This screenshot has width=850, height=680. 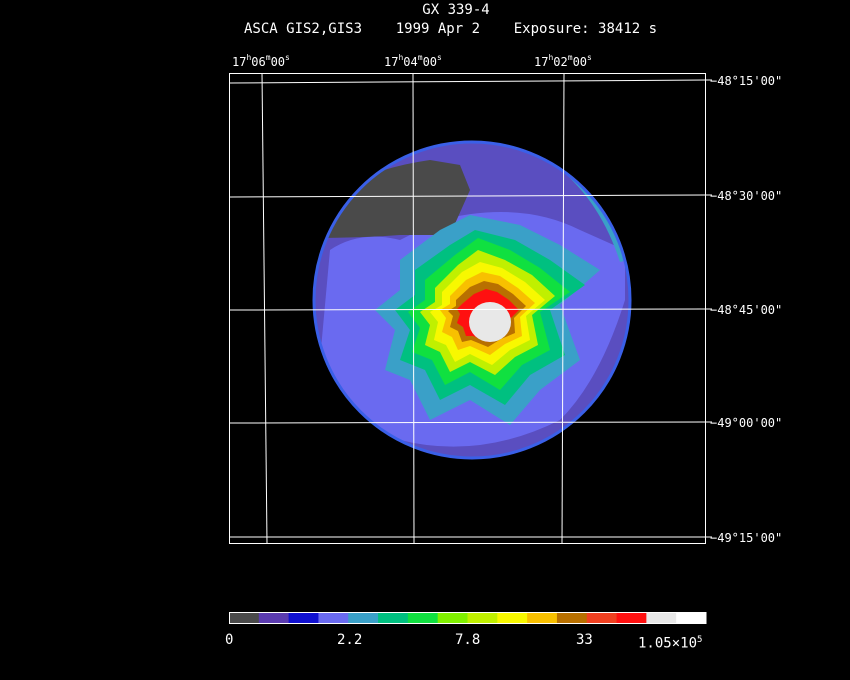 What do you see at coordinates (563, 61) in the screenshot?
I see `ra-tick-label: 17h02m00s` at bounding box center [563, 61].